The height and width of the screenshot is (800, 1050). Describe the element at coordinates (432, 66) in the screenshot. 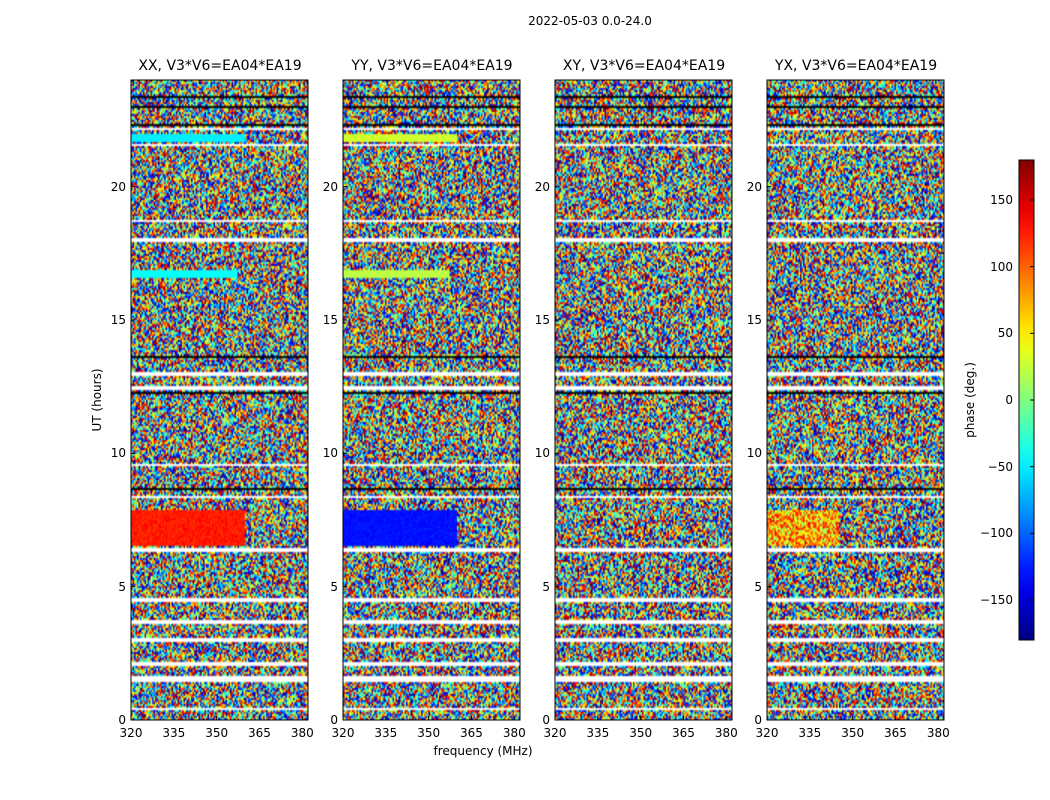

I see `panel-title-yy: YY, V3*V6=EA04*EA19` at that location.